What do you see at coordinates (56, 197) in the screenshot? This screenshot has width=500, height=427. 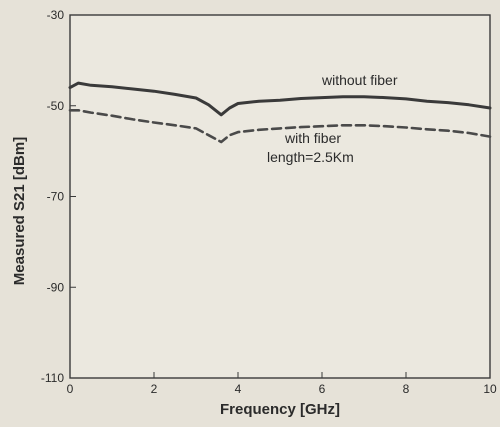 I see `y-tick-label: -70` at bounding box center [56, 197].